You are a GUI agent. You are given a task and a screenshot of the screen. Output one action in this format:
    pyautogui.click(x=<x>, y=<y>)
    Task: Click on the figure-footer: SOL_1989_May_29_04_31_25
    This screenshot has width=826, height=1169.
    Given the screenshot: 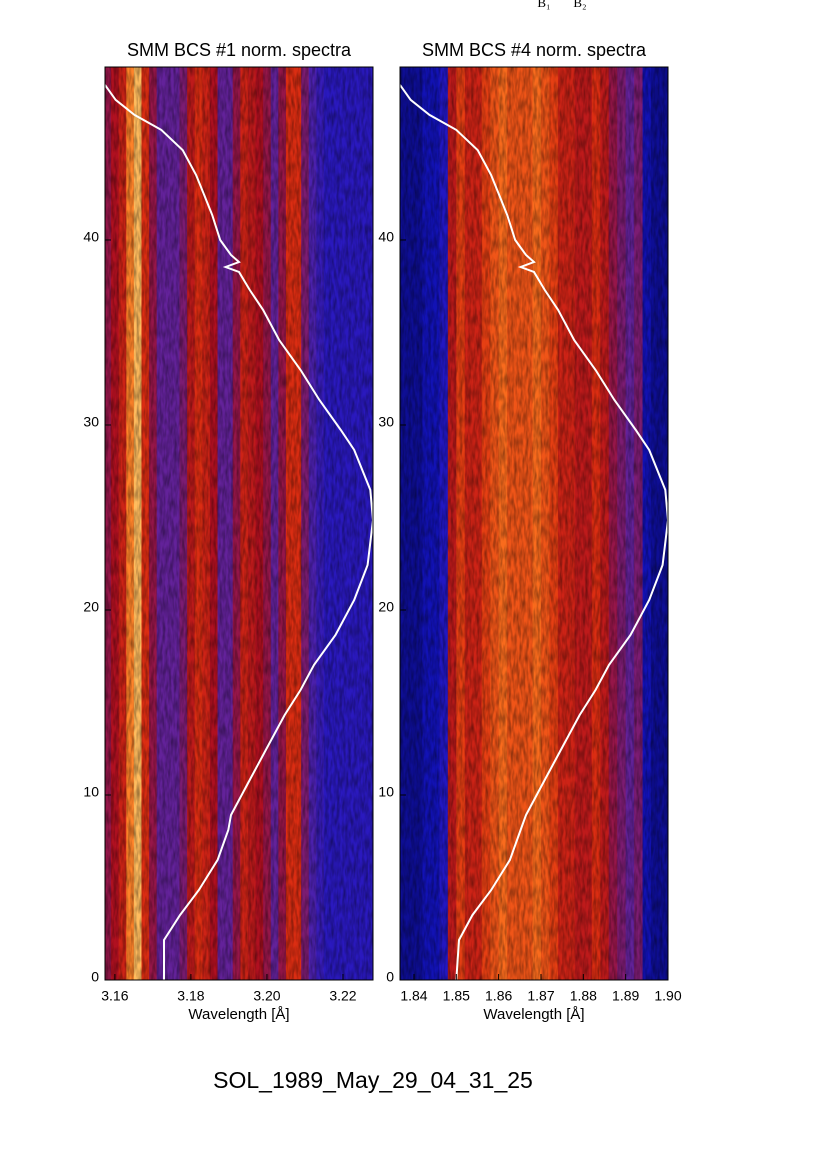 What is the action you would take?
    pyautogui.click(x=373, y=1080)
    